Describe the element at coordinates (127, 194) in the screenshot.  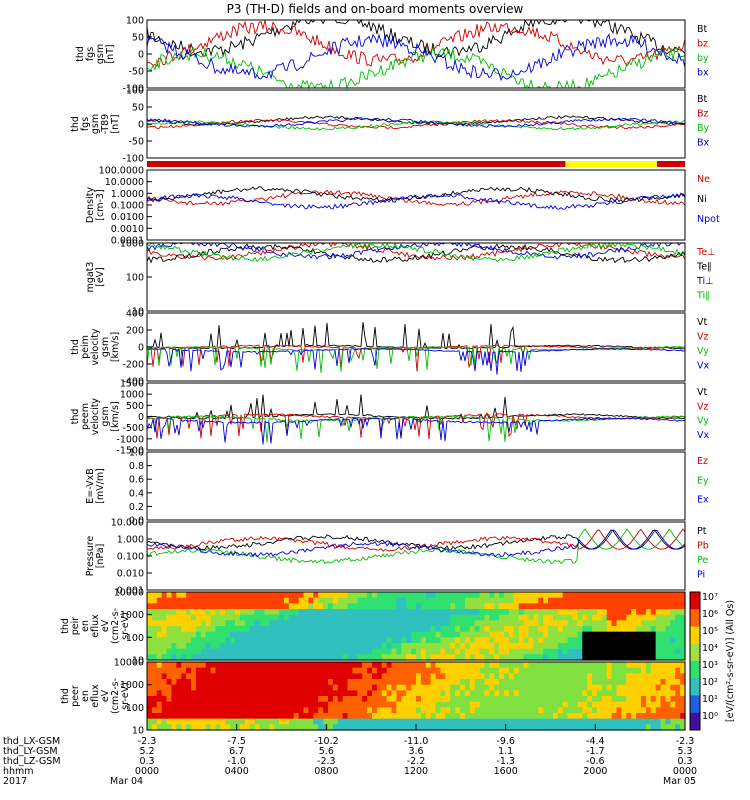
I see `y-tick-label: 1.0000` at that location.